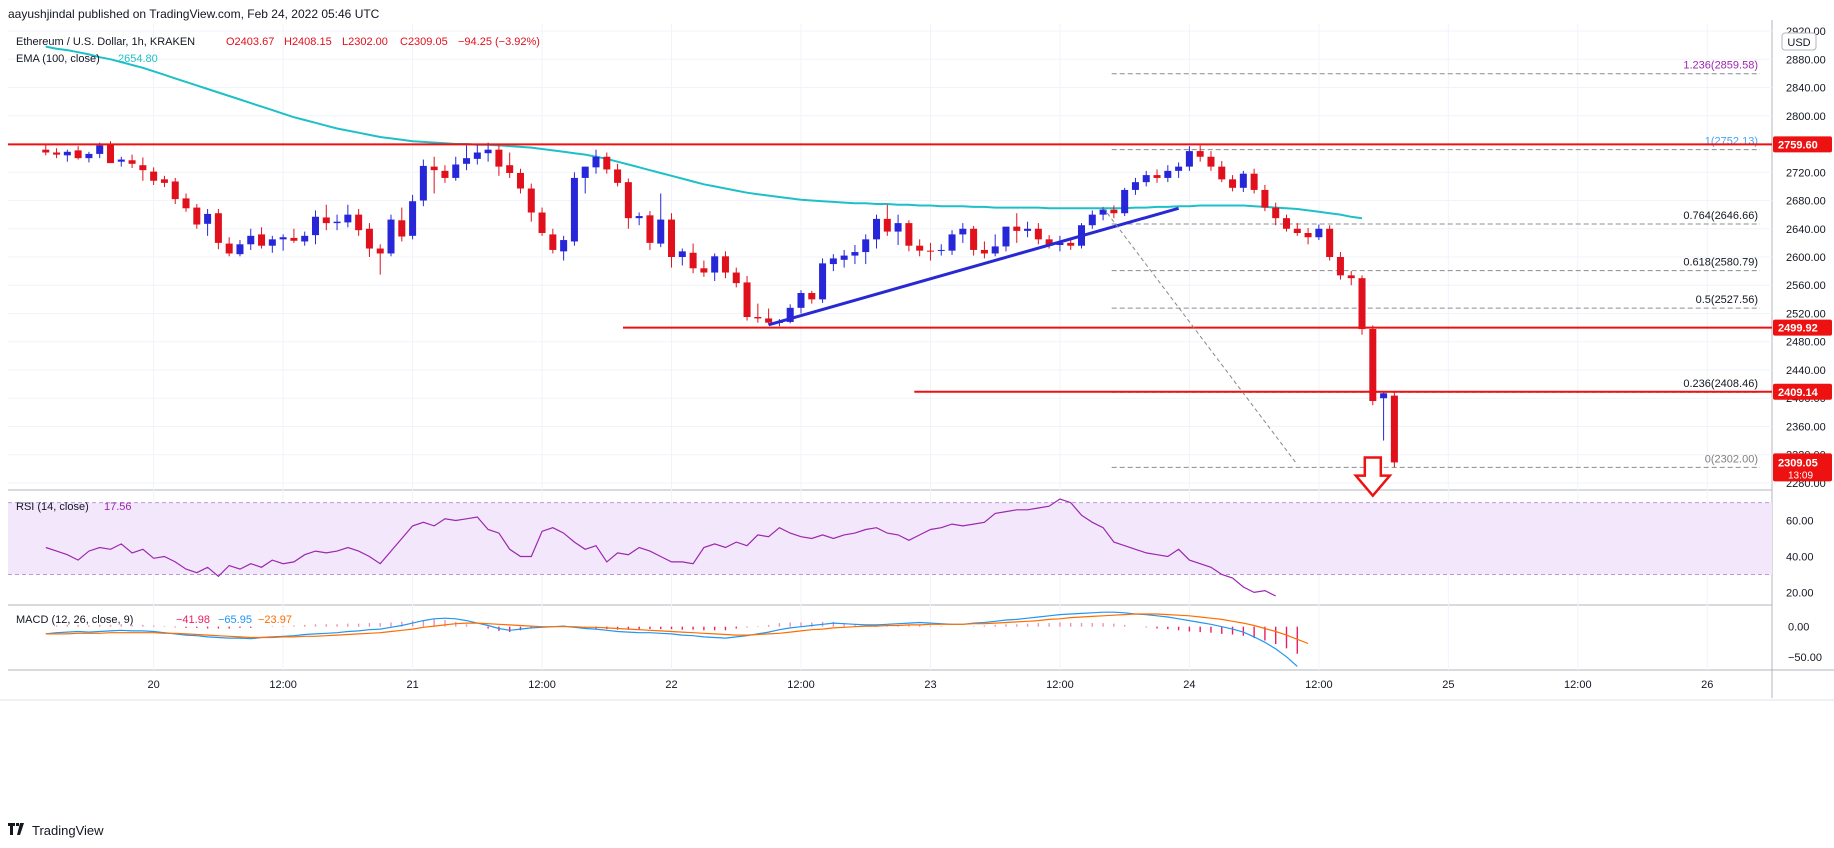 Image resolution: width=1834 pixels, height=848 pixels. I want to click on currency-badge, so click(1799, 41).